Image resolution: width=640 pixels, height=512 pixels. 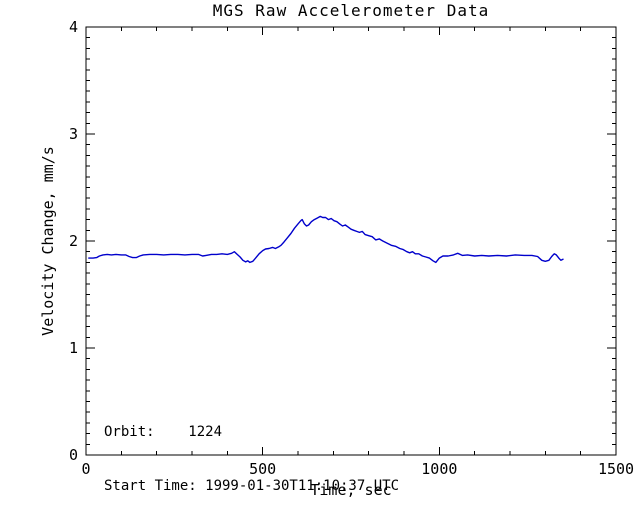 What do you see at coordinates (73, 134) in the screenshot?
I see `y-tick-label: 3` at bounding box center [73, 134].